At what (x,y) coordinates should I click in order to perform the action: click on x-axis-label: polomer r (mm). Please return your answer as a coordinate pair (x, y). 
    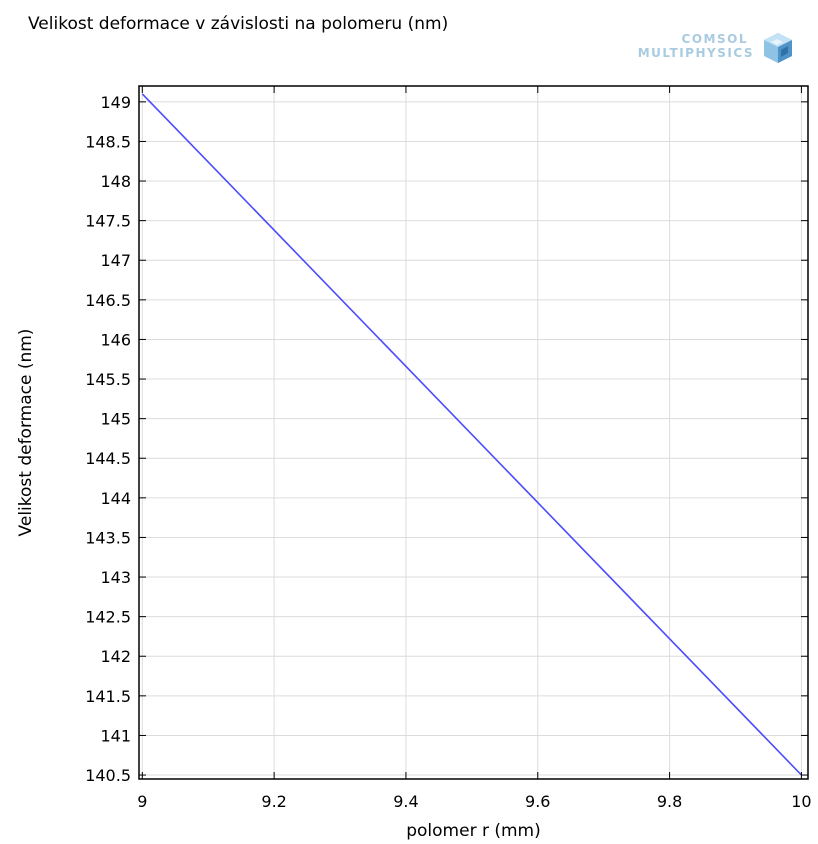
    Looking at the image, I should click on (473, 831).